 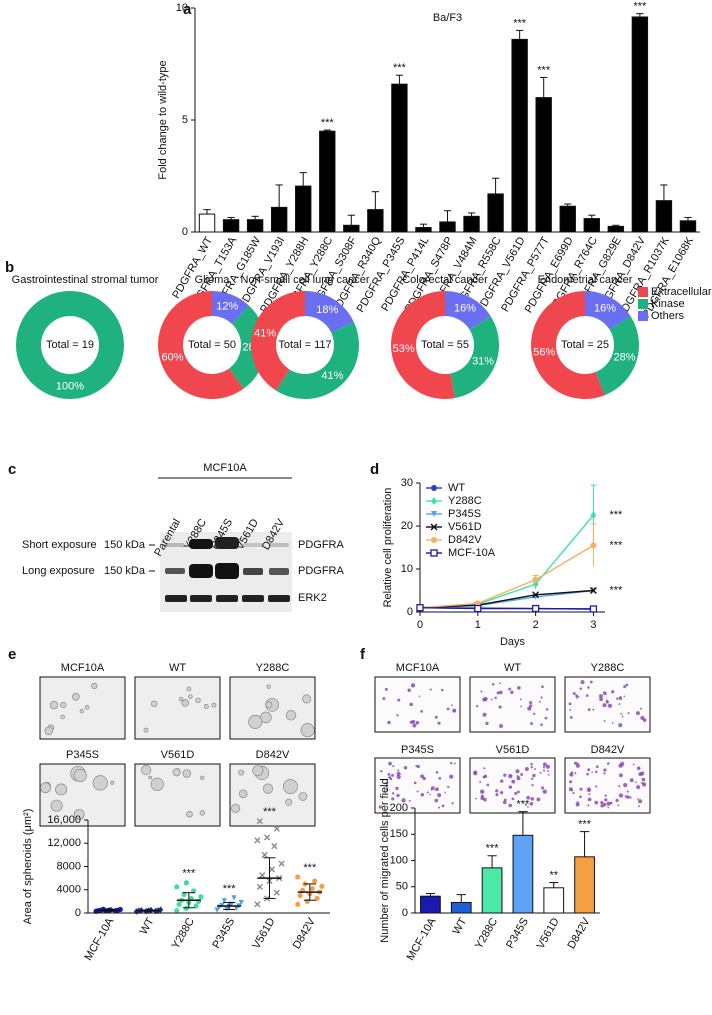 What do you see at coordinates (681, 292) in the screenshot?
I see `legend-label: Extracellular` at bounding box center [681, 292].